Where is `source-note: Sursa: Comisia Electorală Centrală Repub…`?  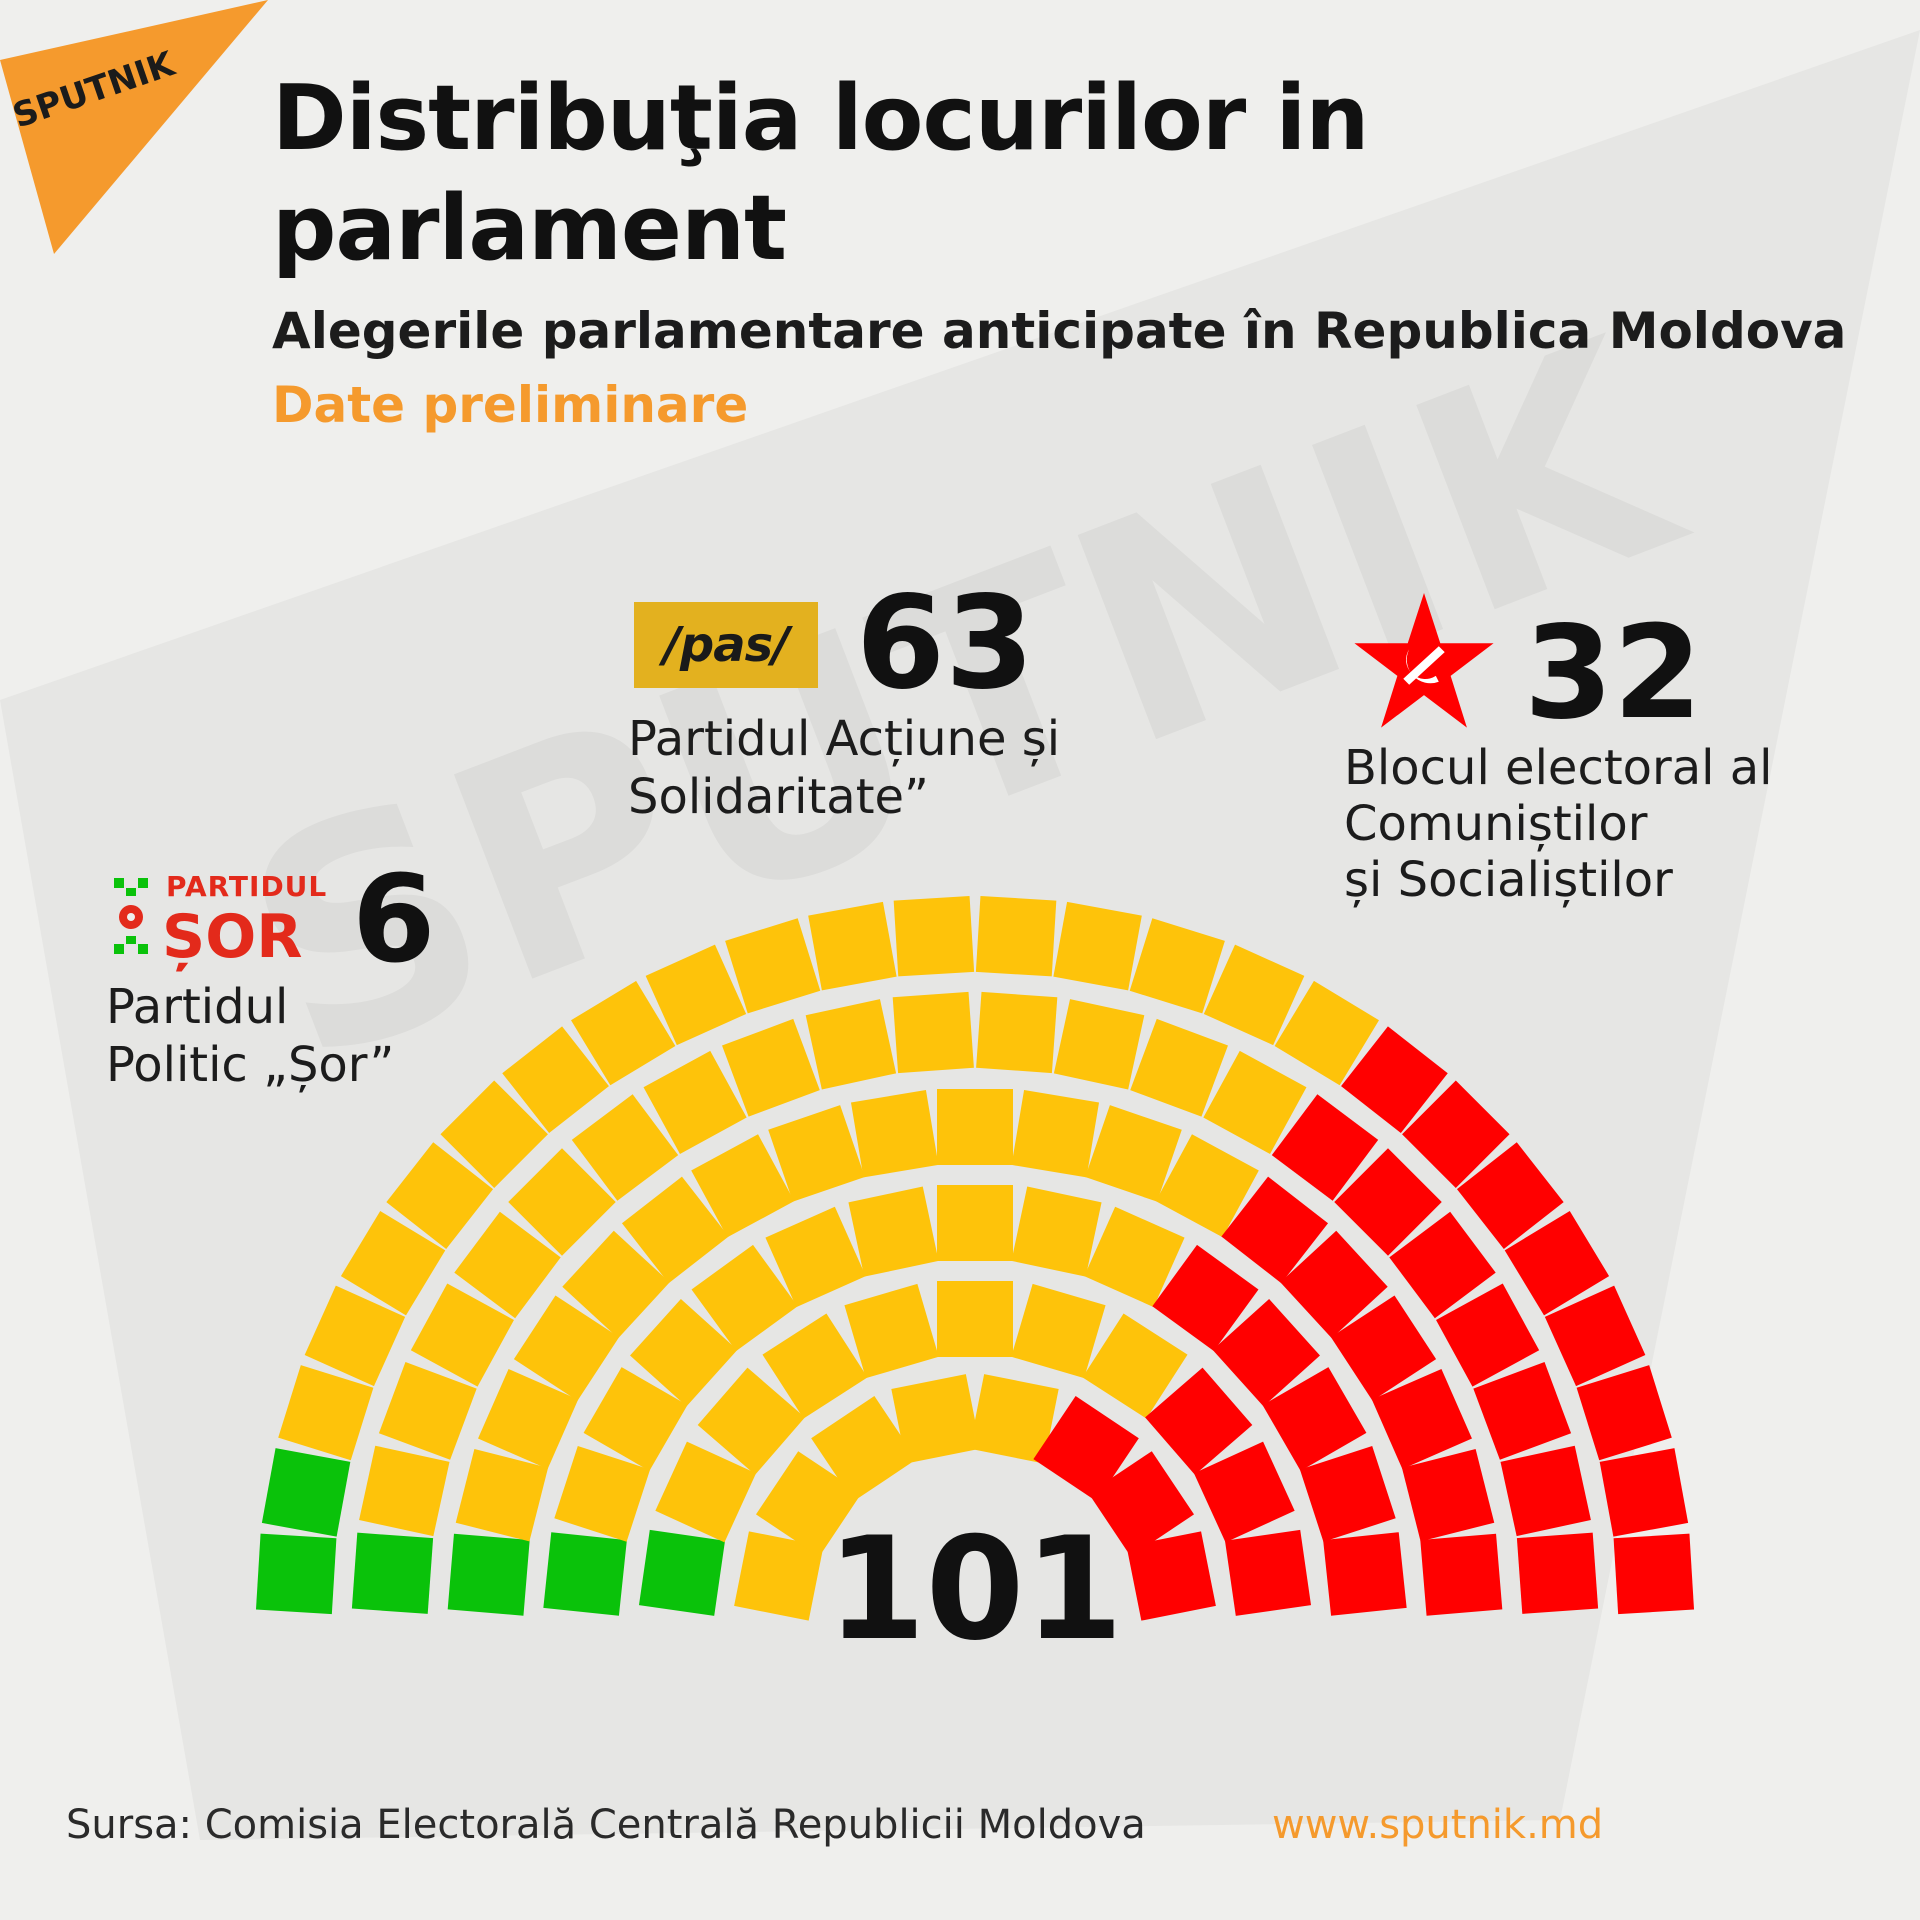
source-note: Sursa: Comisia Electorală Centrală Repub… is located at coordinates (606, 1825).